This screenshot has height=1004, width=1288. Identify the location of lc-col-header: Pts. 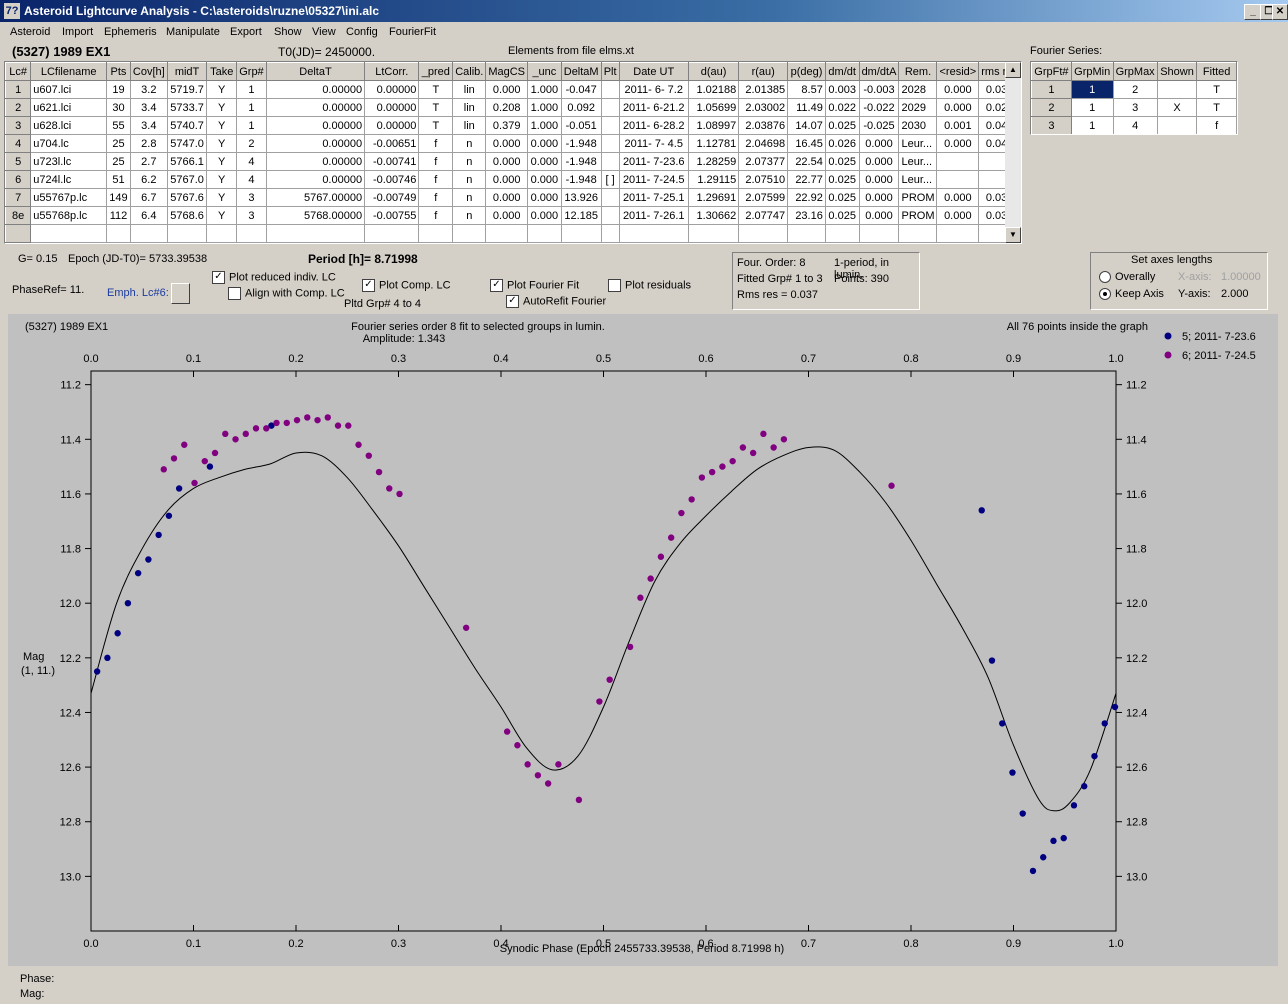
(118, 71).